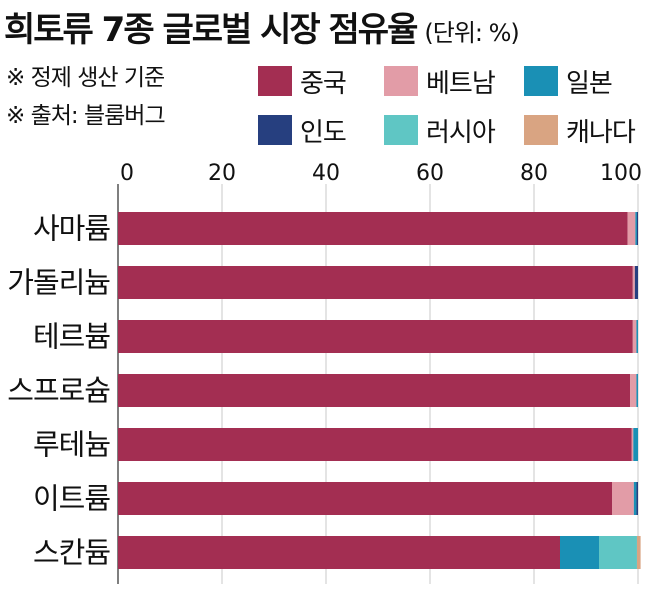 This screenshot has width=650, height=591. I want to click on category-label: 스프로슘, so click(58, 391).